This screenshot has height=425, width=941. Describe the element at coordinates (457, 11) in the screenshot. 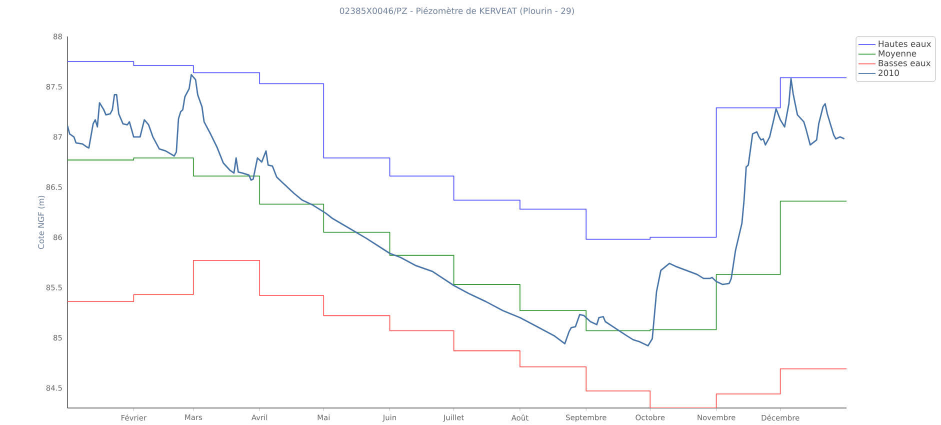

I see `chart-title: 02385X0046/PZ - Piézomètre de KERVEAT (Plourin - 29)` at that location.